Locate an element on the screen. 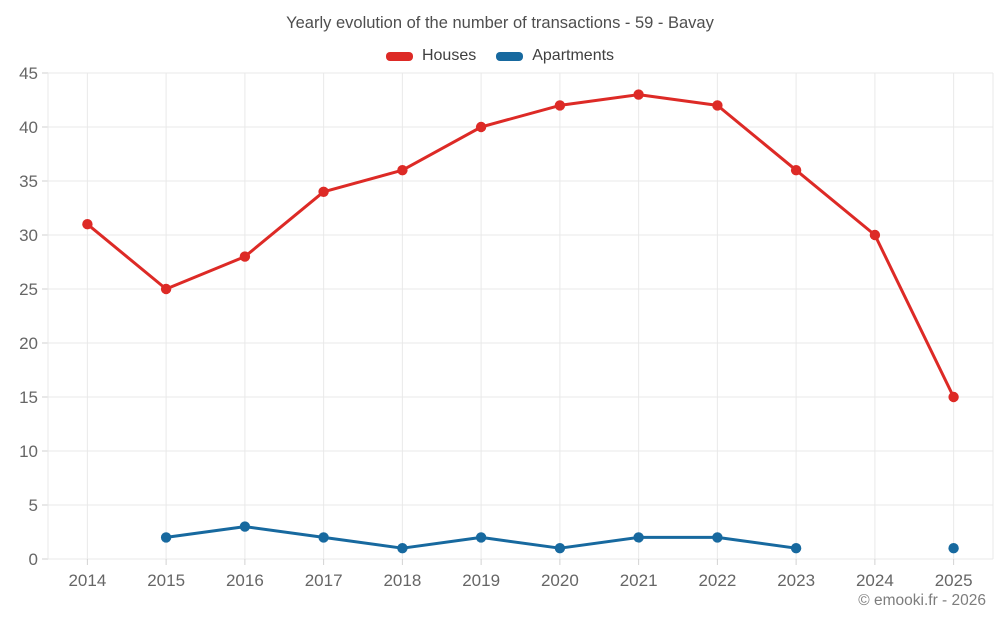 The width and height of the screenshot is (1000, 625). data-point-houses-2021 is located at coordinates (638, 94).